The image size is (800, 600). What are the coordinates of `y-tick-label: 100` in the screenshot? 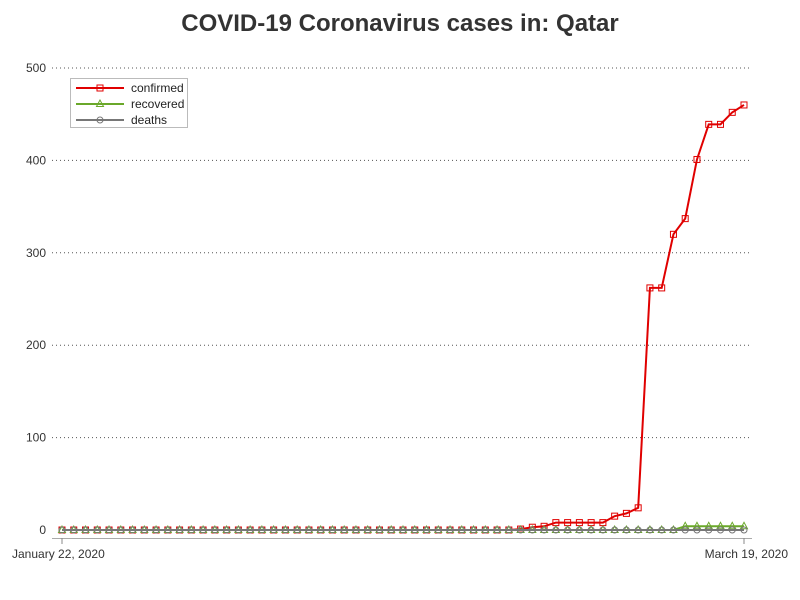 It's located at (36, 438).